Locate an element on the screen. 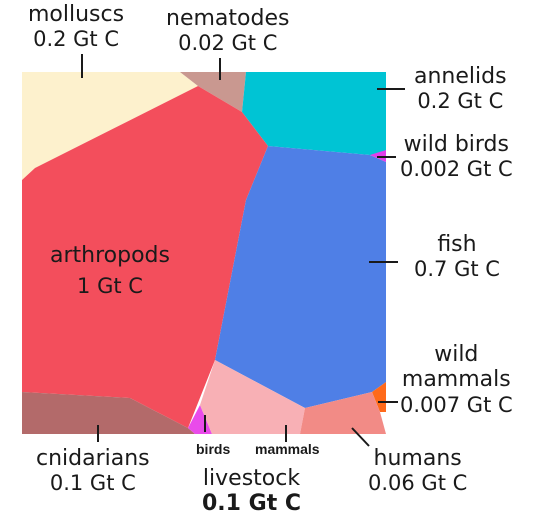 The height and width of the screenshot is (526, 540). label-livestock: livestock 0.1 Gt C is located at coordinates (251, 491).